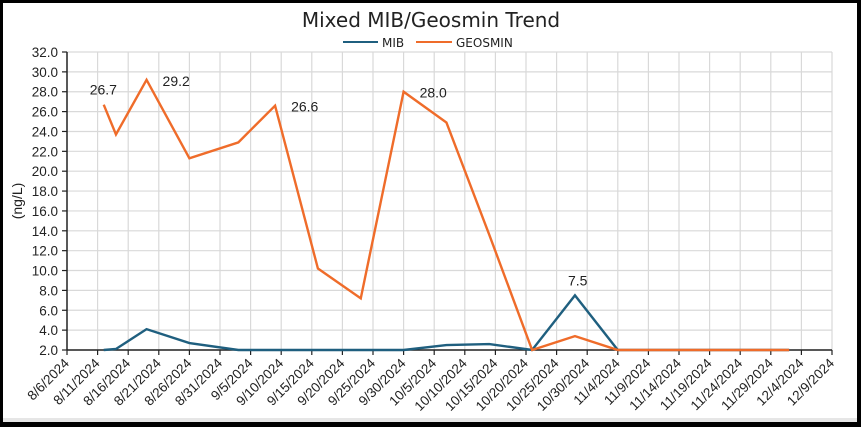  What do you see at coordinates (431, 20) in the screenshot?
I see `chart-title: Mixed MIB/Geosmin Trend` at bounding box center [431, 20].